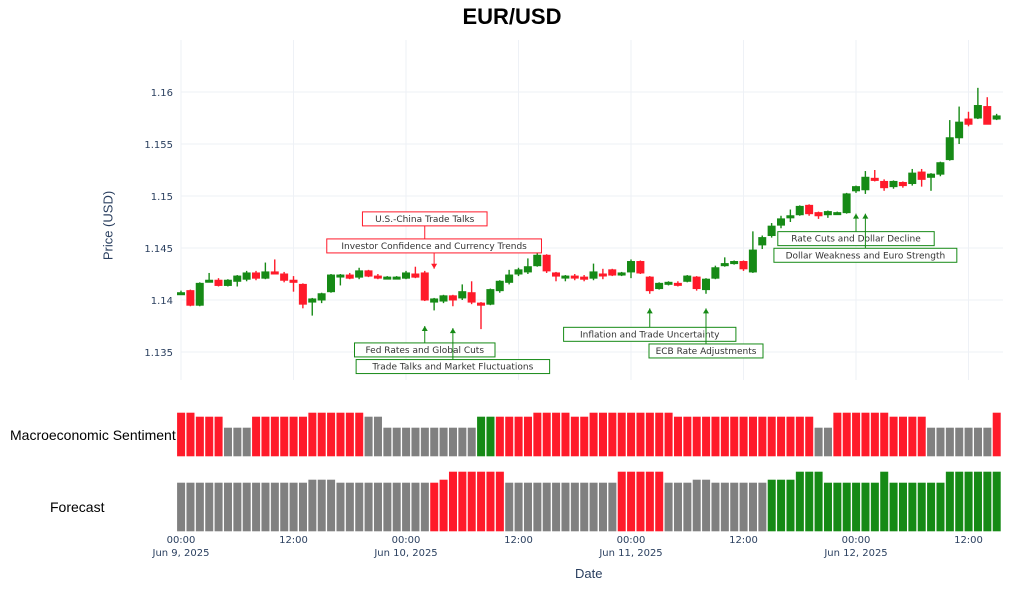 The height and width of the screenshot is (591, 1024). I want to click on annotation-text: ECB Rate Adjustments, so click(706, 352).